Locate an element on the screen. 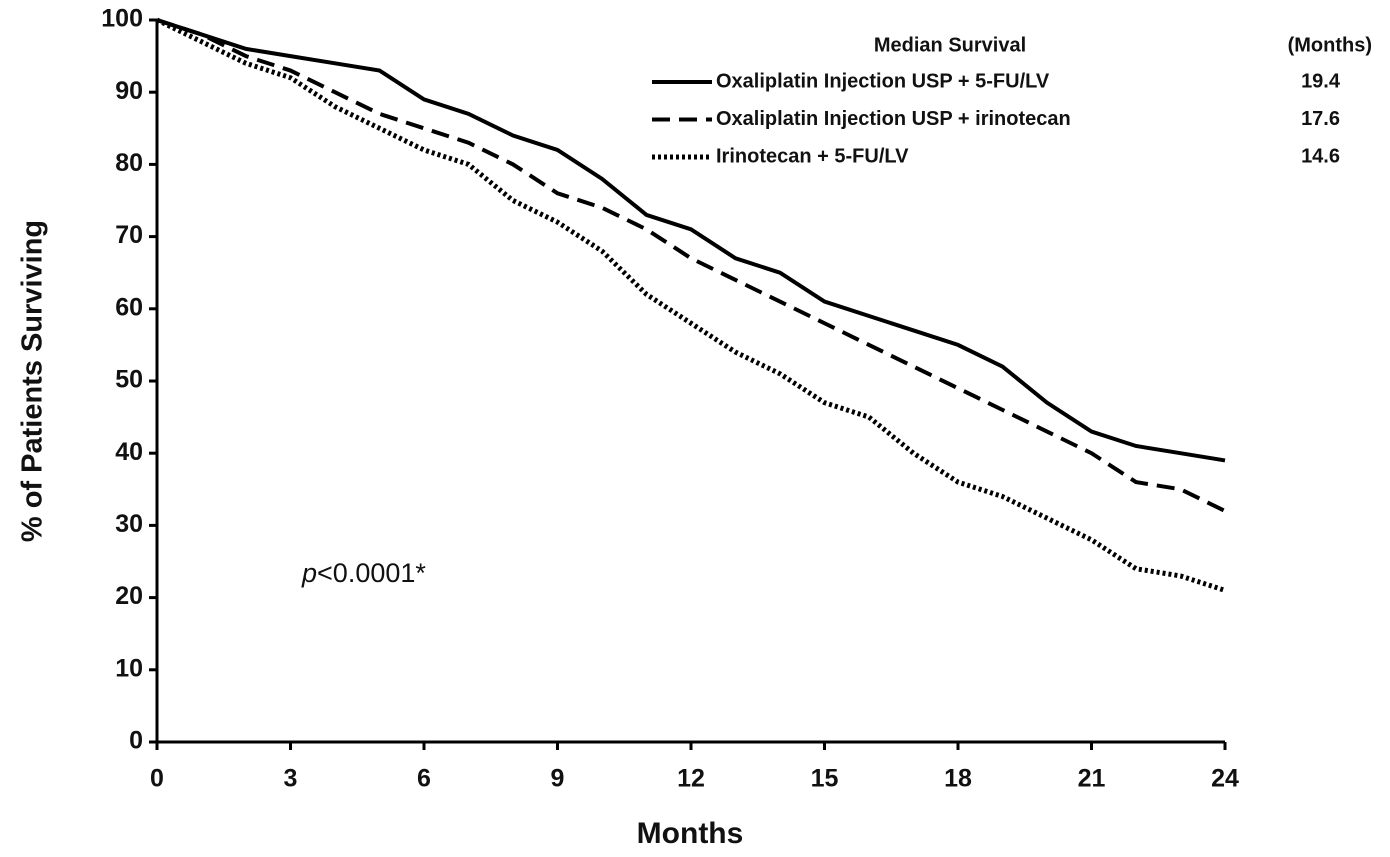  y-tick-label: 60 is located at coordinates (129, 307).